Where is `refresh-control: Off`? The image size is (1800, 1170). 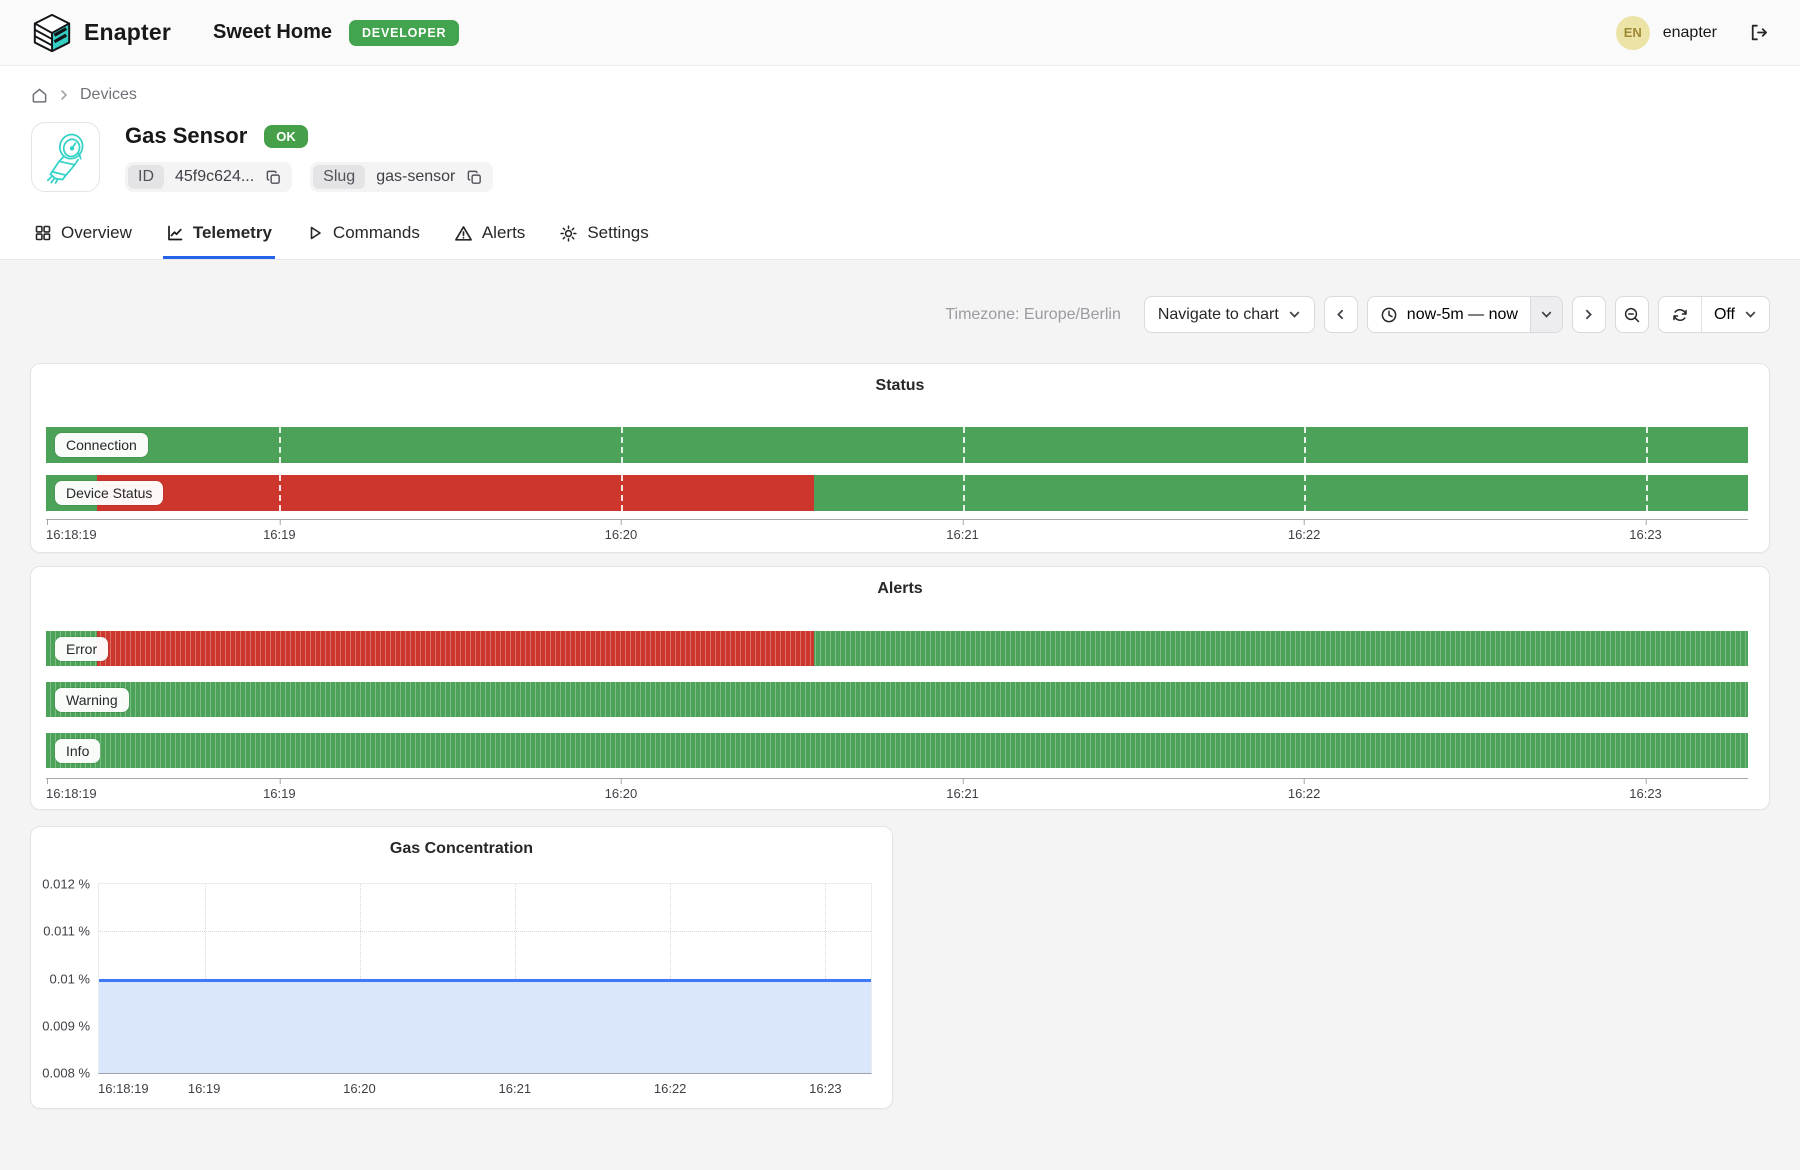 refresh-control: Off is located at coordinates (1713, 314).